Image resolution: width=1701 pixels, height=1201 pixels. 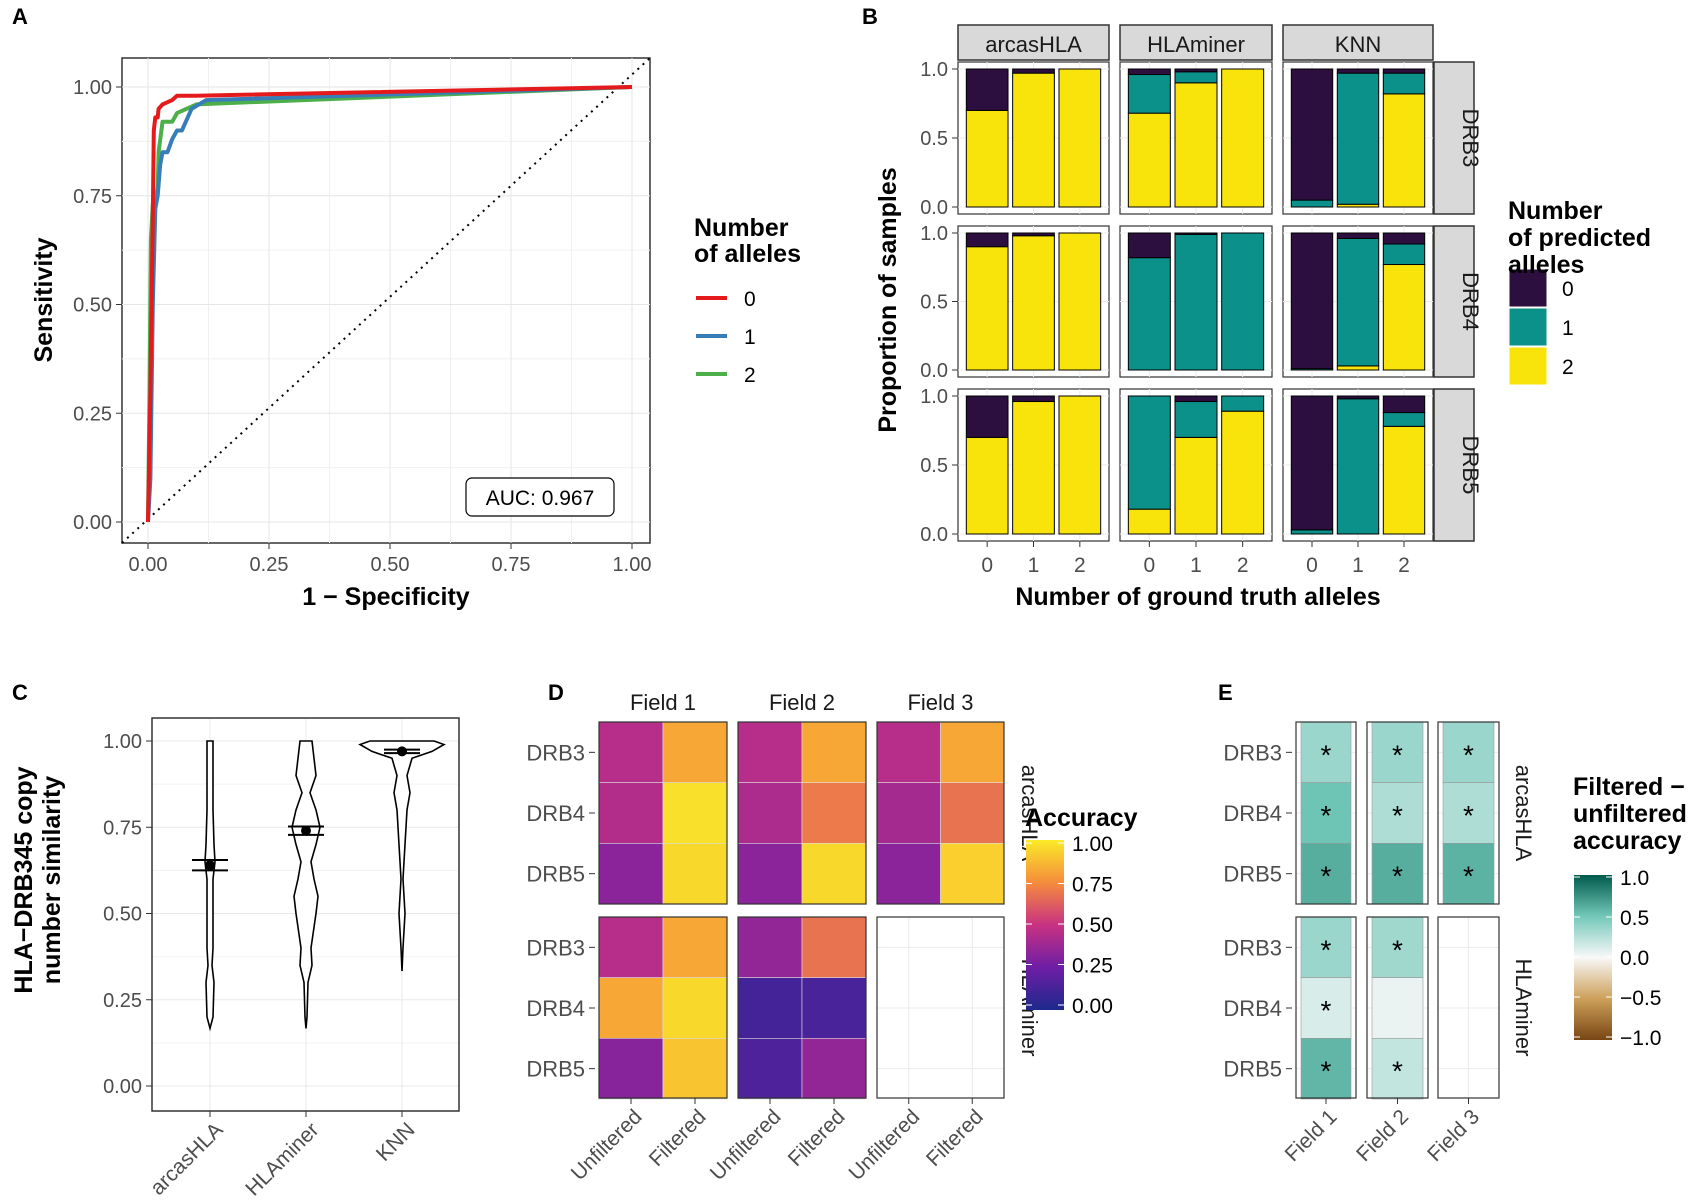 What do you see at coordinates (148, 565) in the screenshot?
I see `tick-label-x: 0.00` at bounding box center [148, 565].